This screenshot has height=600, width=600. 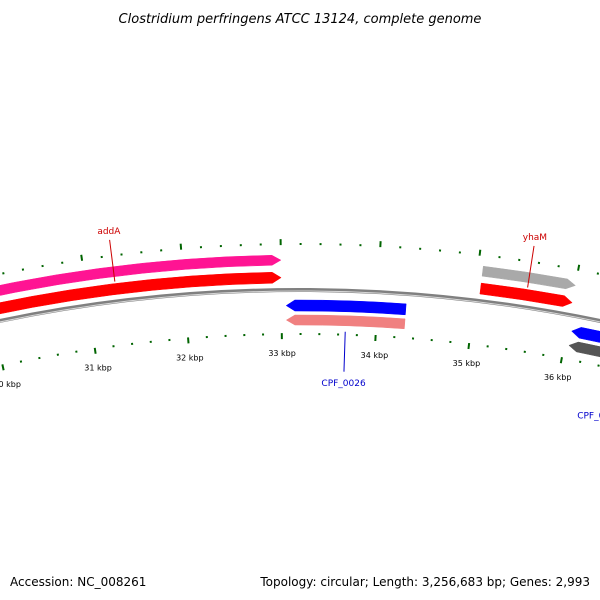 What do you see at coordinates (98, 368) in the screenshot?
I see `kbp-label: 31 kbp` at bounding box center [98, 368].